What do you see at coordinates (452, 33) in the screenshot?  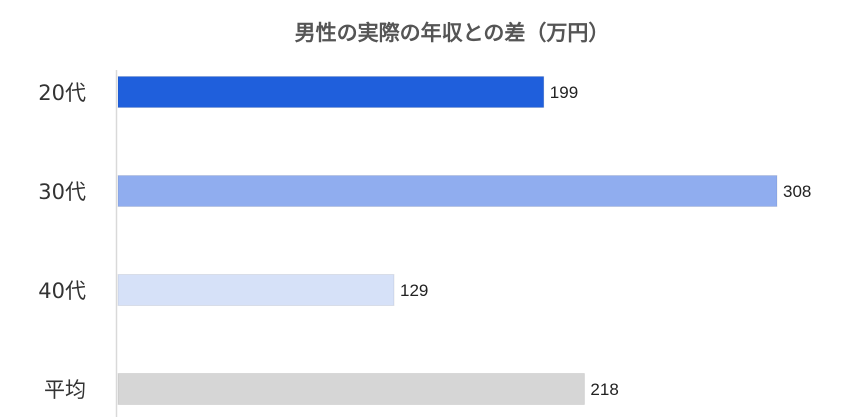 I see `chart-title: 男性の実際の年収との差（万円）` at bounding box center [452, 33].